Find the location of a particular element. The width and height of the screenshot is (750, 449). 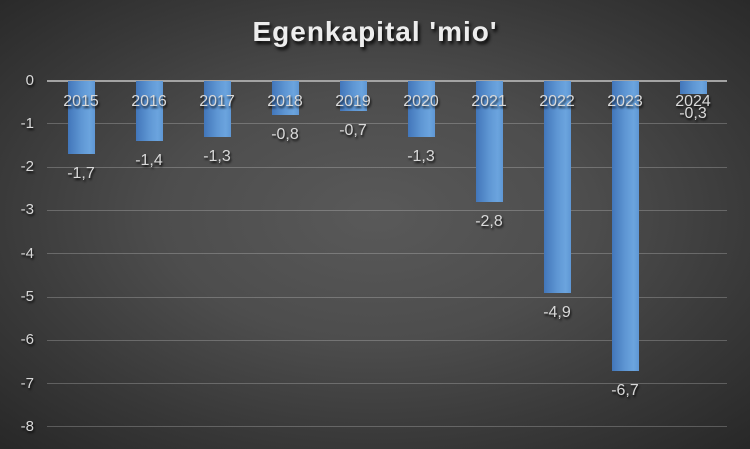

value-label: -1,4 is located at coordinates (149, 161).